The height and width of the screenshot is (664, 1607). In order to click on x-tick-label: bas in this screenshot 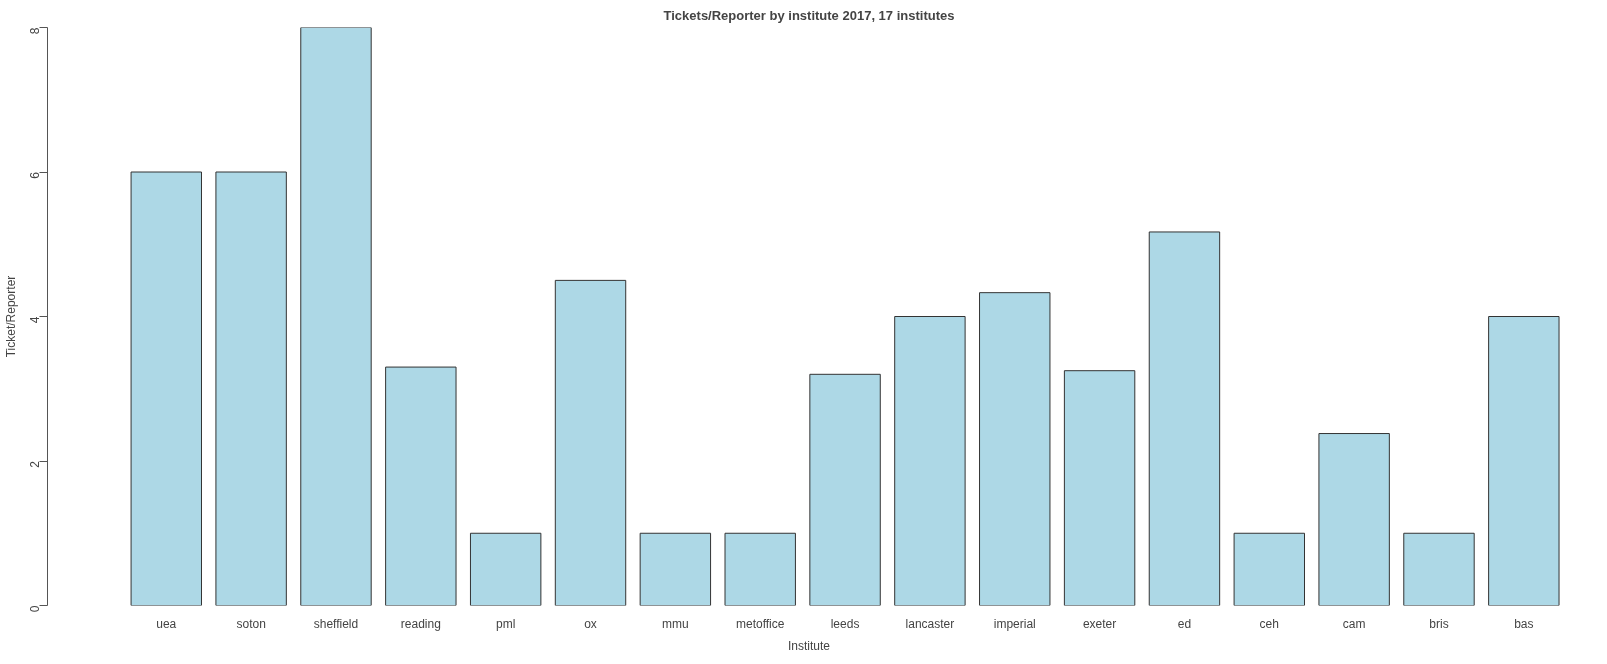, I will do `click(1524, 623)`.